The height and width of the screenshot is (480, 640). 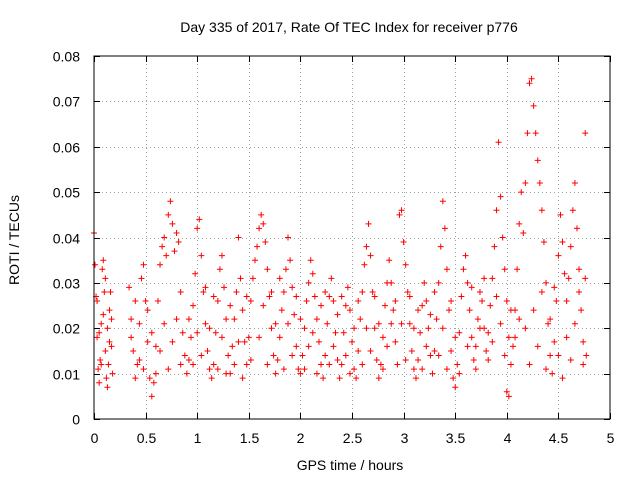 What do you see at coordinates (66, 148) in the screenshot?
I see `y-tick-label: 0.06` at bounding box center [66, 148].